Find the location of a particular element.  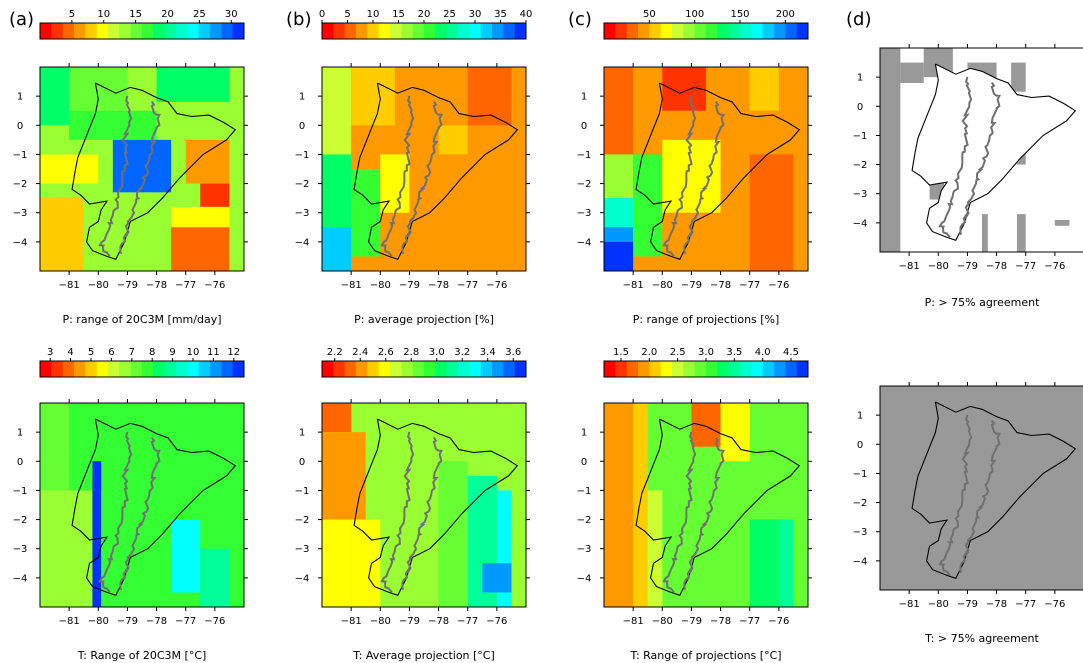

colorbar: 3 4 5 6 7 8 9 10 11 12 is located at coordinates (142, 362).